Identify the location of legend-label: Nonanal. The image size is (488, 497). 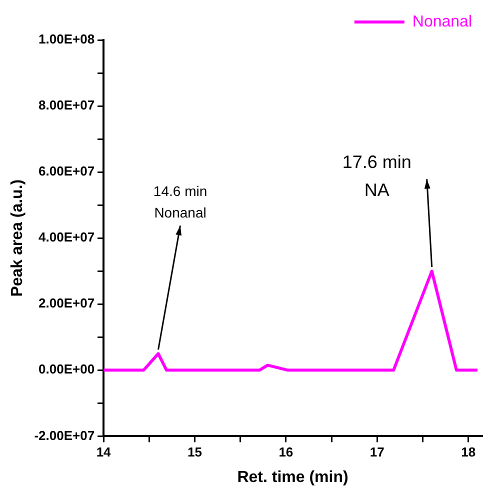
(442, 21).